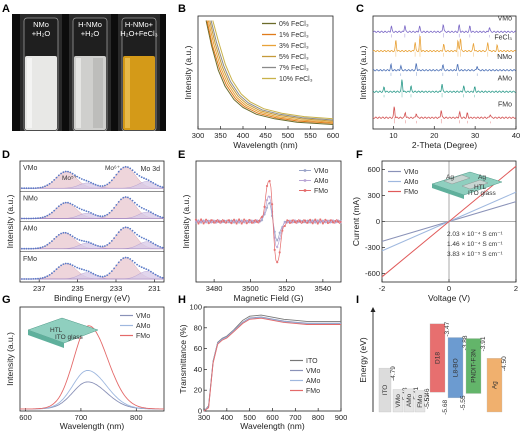  Describe the element at coordinates (444, 67) in the screenshot. I see `c-pattern-line` at that location.